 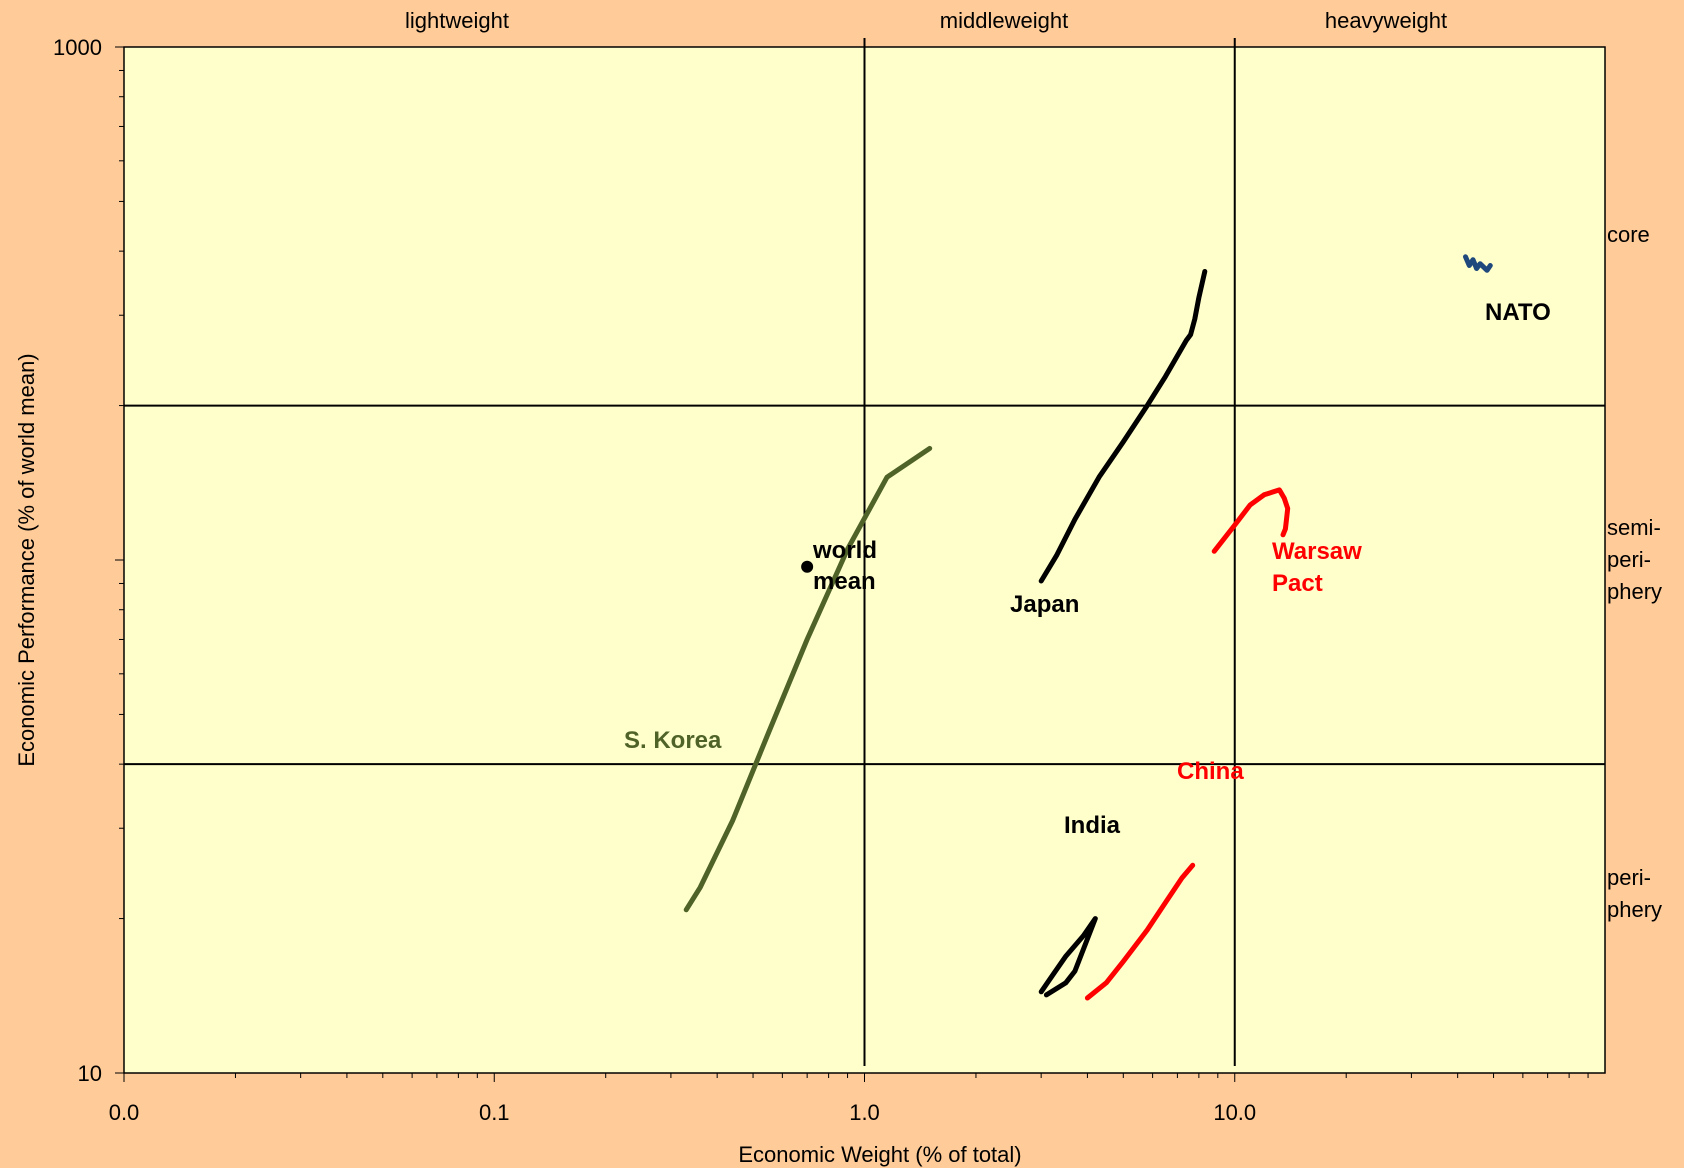 I want to click on x-tick-label: 1.0, so click(x=864, y=1112).